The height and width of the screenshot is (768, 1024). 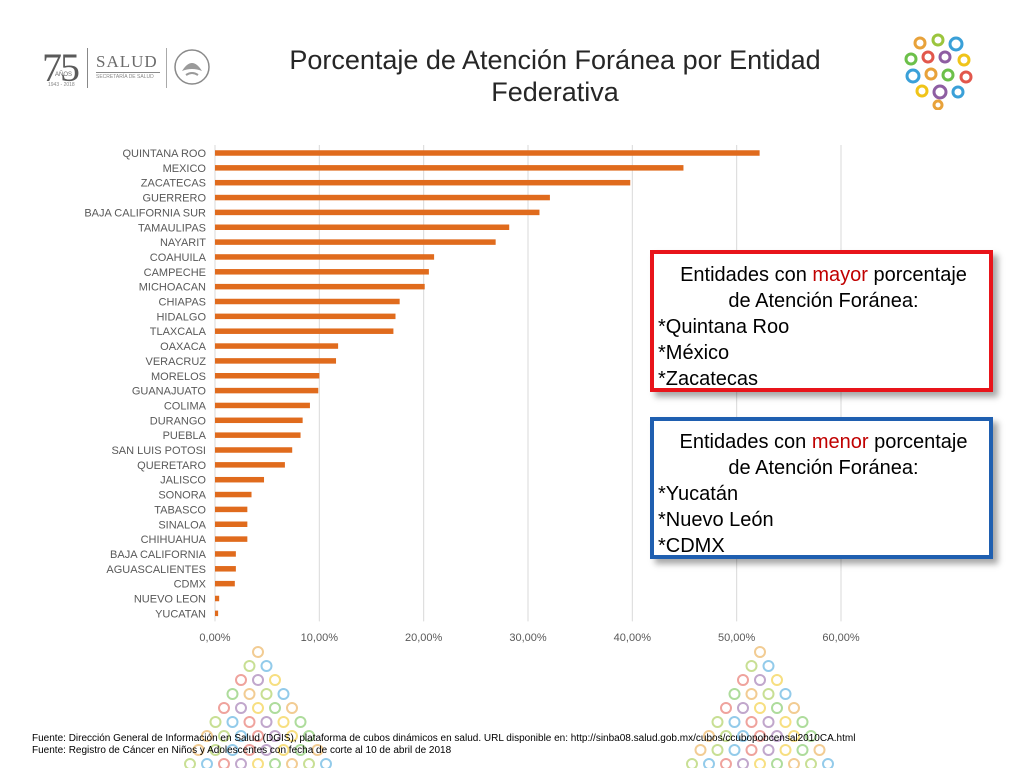 I want to click on menor-box-suffix: porcentaje, so click(x=918, y=442).